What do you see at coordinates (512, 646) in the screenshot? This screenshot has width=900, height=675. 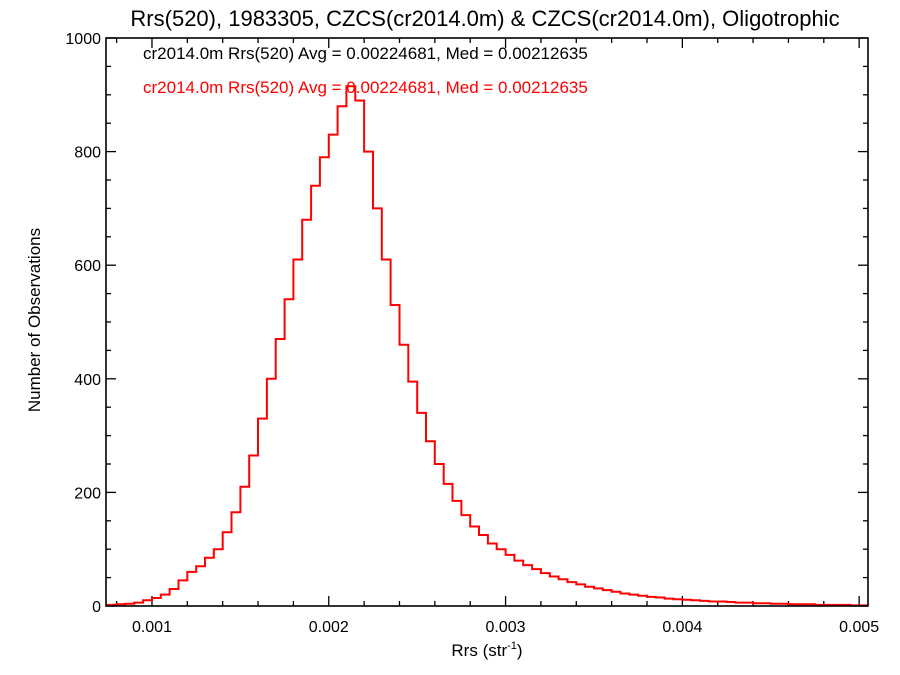 I see `x-axis-title-superscript: -1` at bounding box center [512, 646].